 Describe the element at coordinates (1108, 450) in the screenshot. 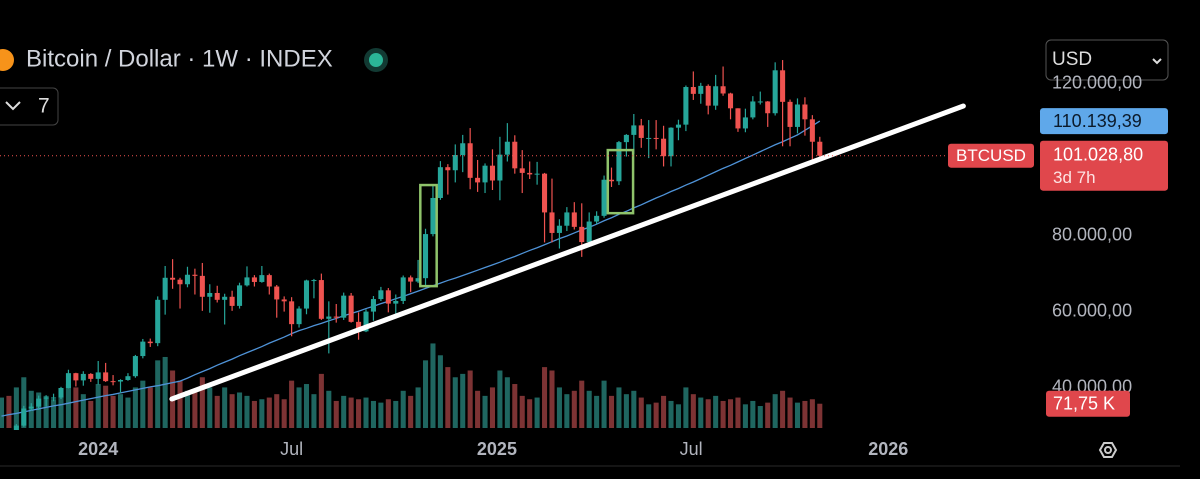

I see `settings-icon` at that location.